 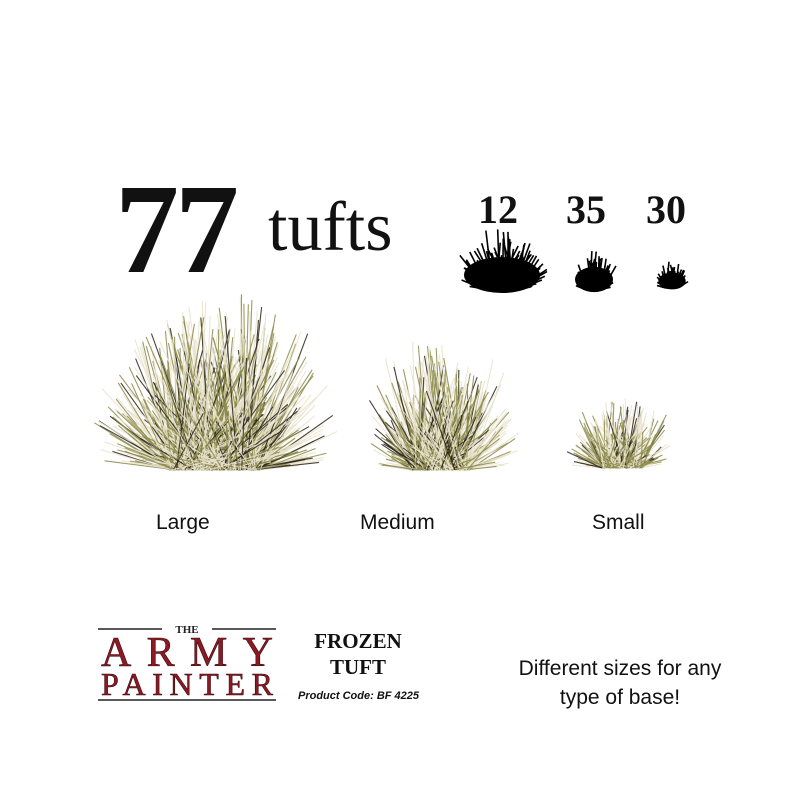 What do you see at coordinates (359, 696) in the screenshot?
I see `product-code: Product Code: BF 4225` at bounding box center [359, 696].